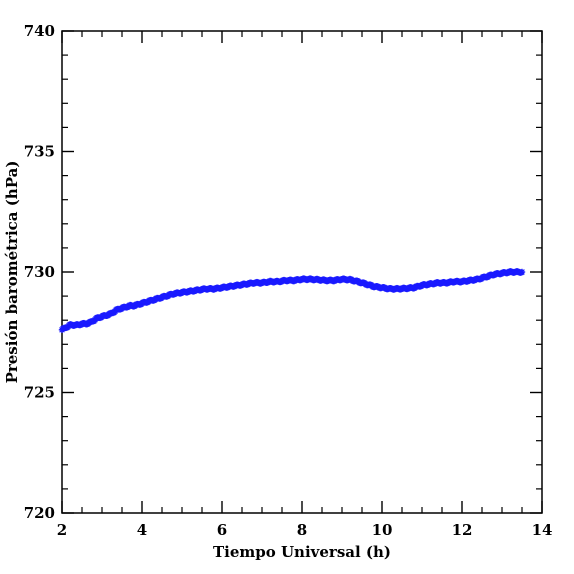 Image resolution: width=574 pixels, height=574 pixels. I want to click on y-tick-label: 735, so click(39, 152).